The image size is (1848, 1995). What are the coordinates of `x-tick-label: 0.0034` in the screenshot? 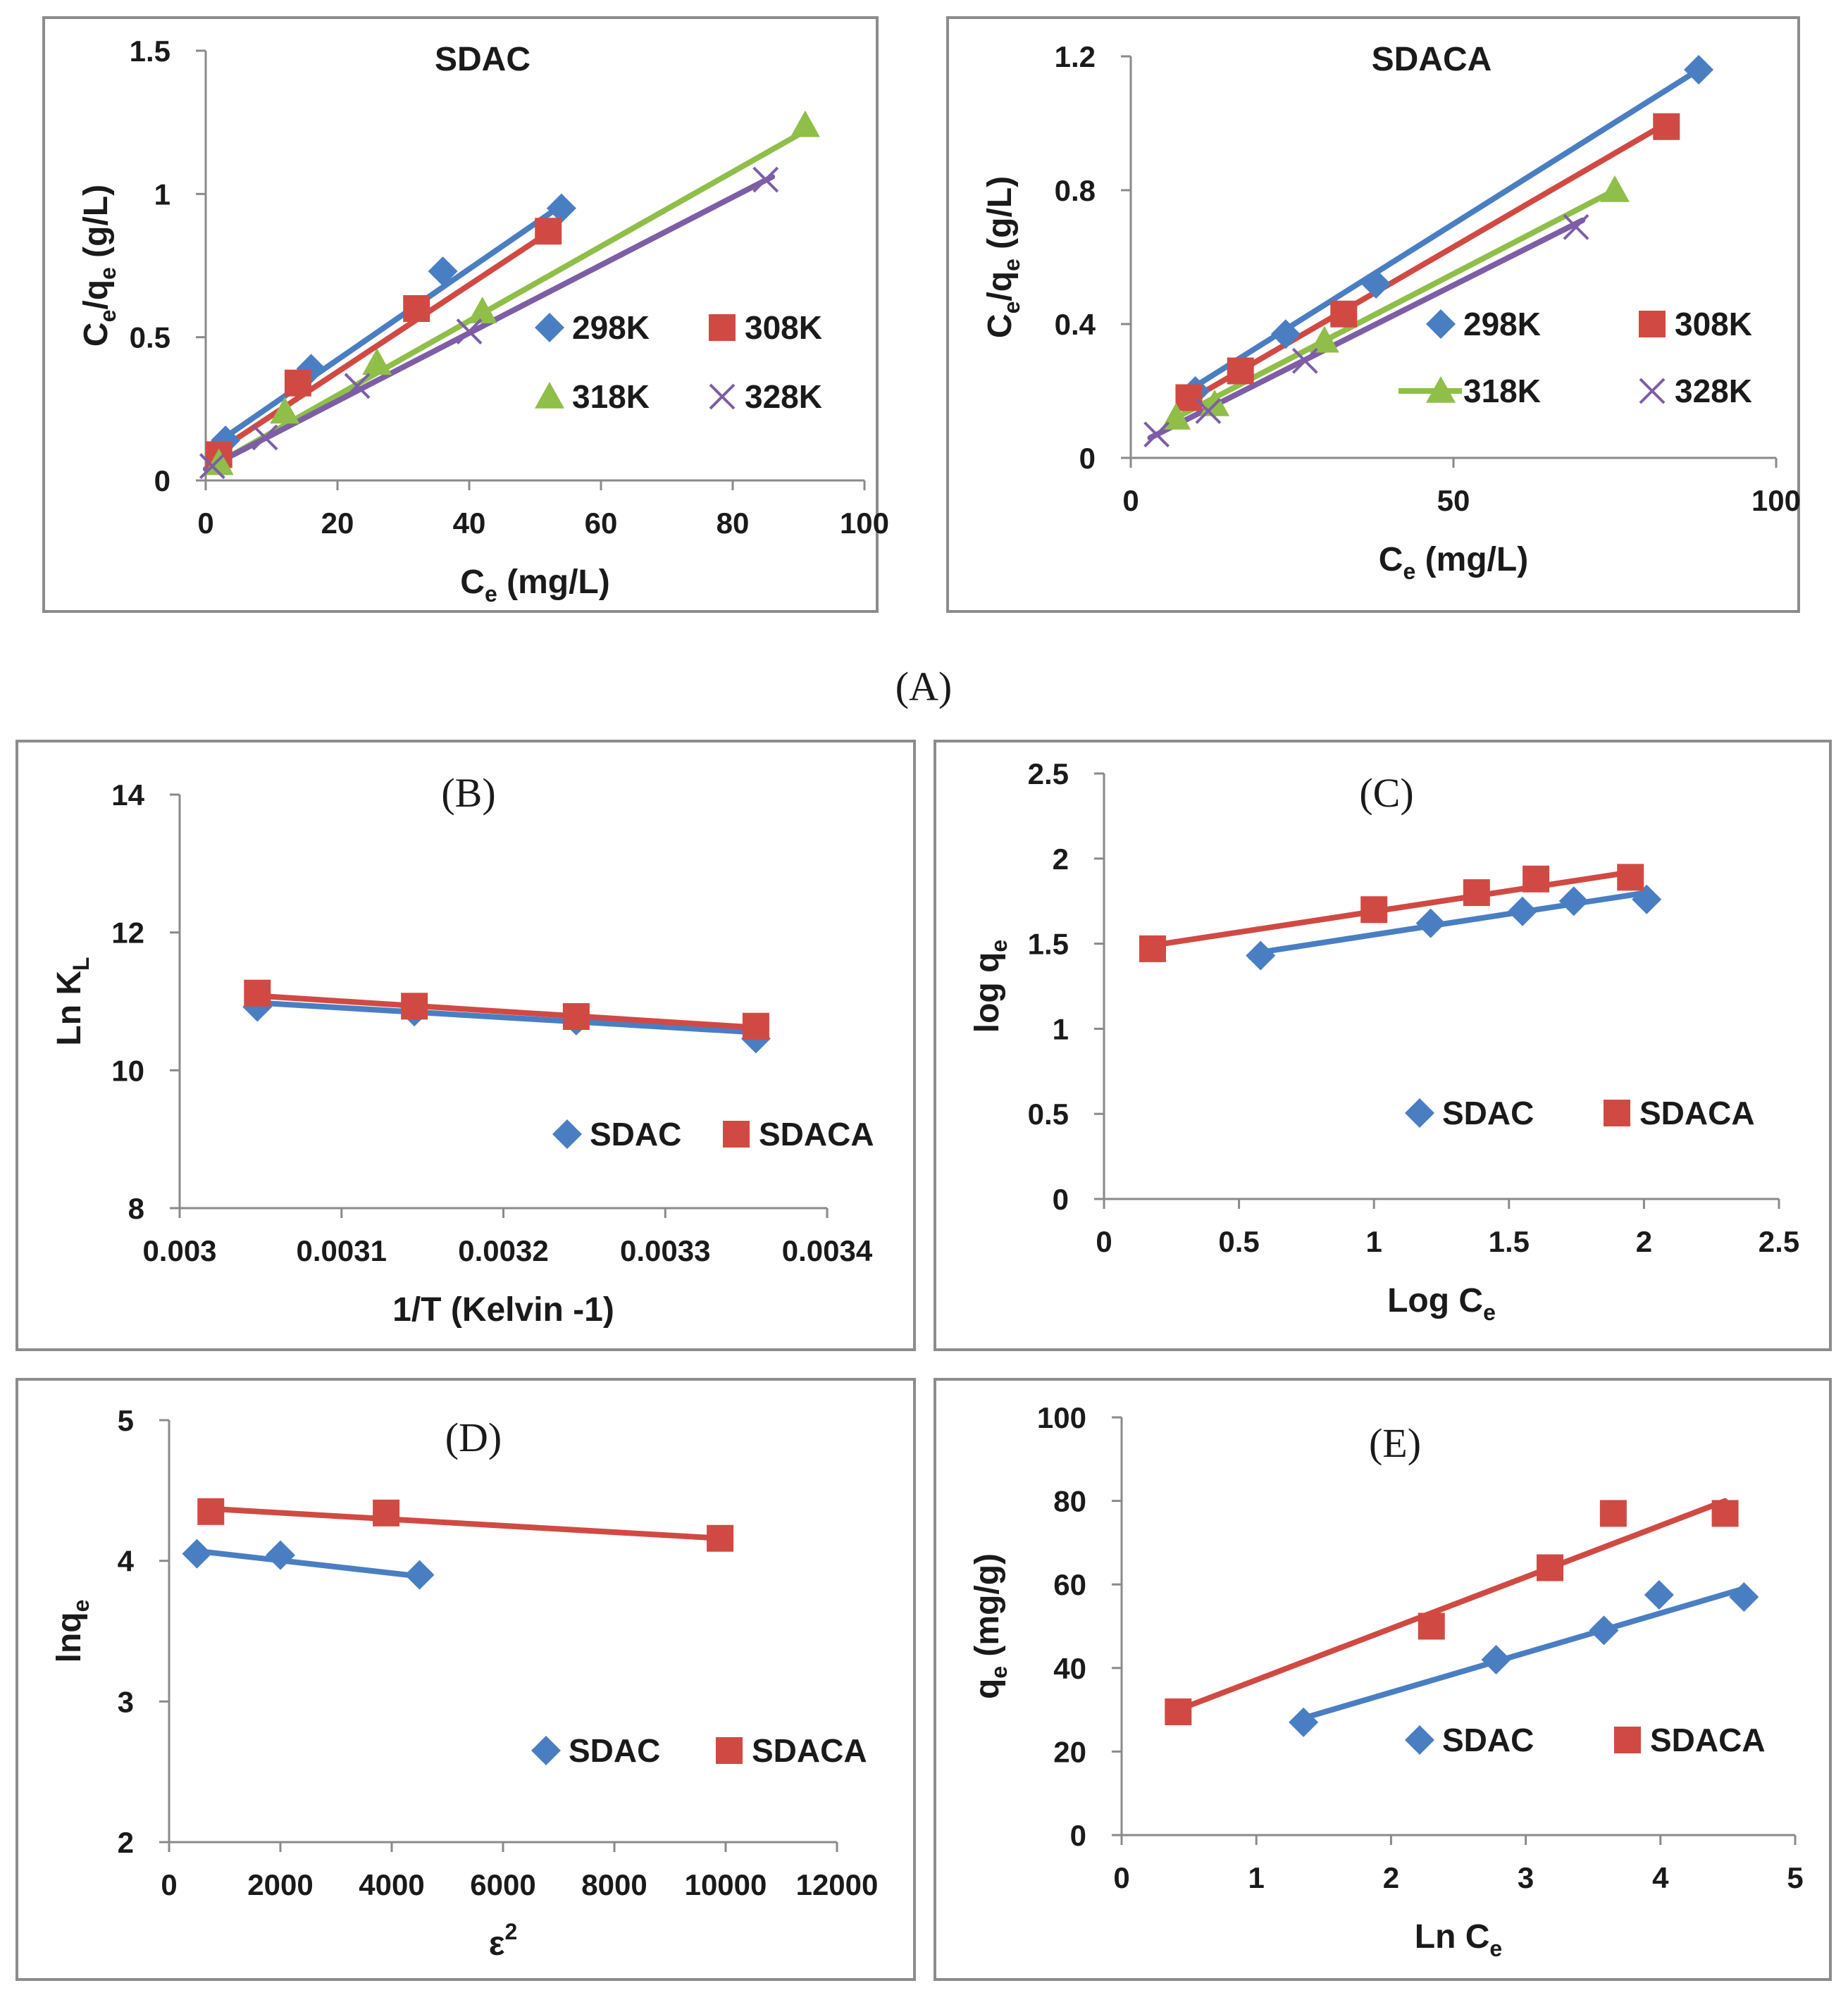 It's located at (827, 1250).